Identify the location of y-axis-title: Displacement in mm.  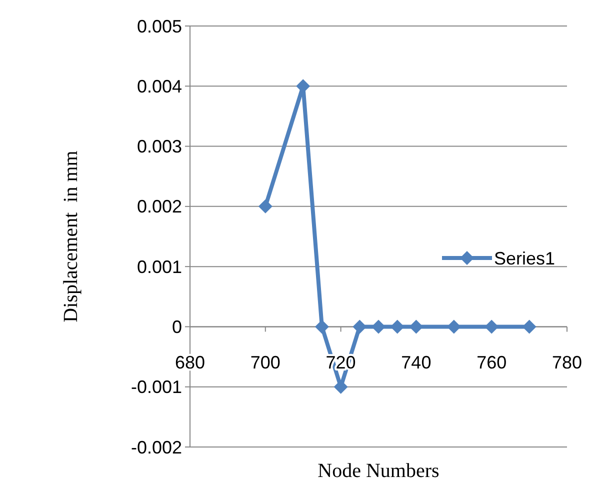
(71, 236).